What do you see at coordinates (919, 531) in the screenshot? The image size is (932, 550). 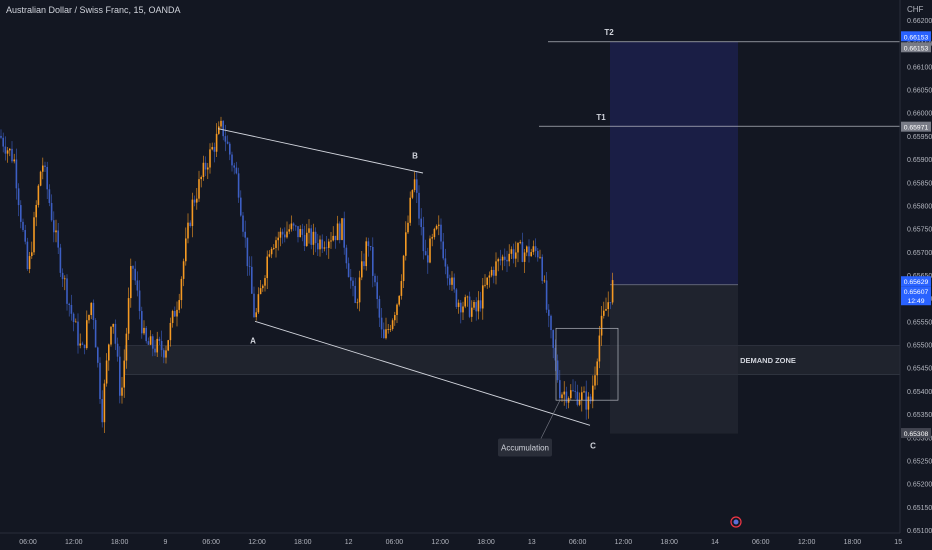 I see `price-tick-label: 0.65100` at bounding box center [919, 531].